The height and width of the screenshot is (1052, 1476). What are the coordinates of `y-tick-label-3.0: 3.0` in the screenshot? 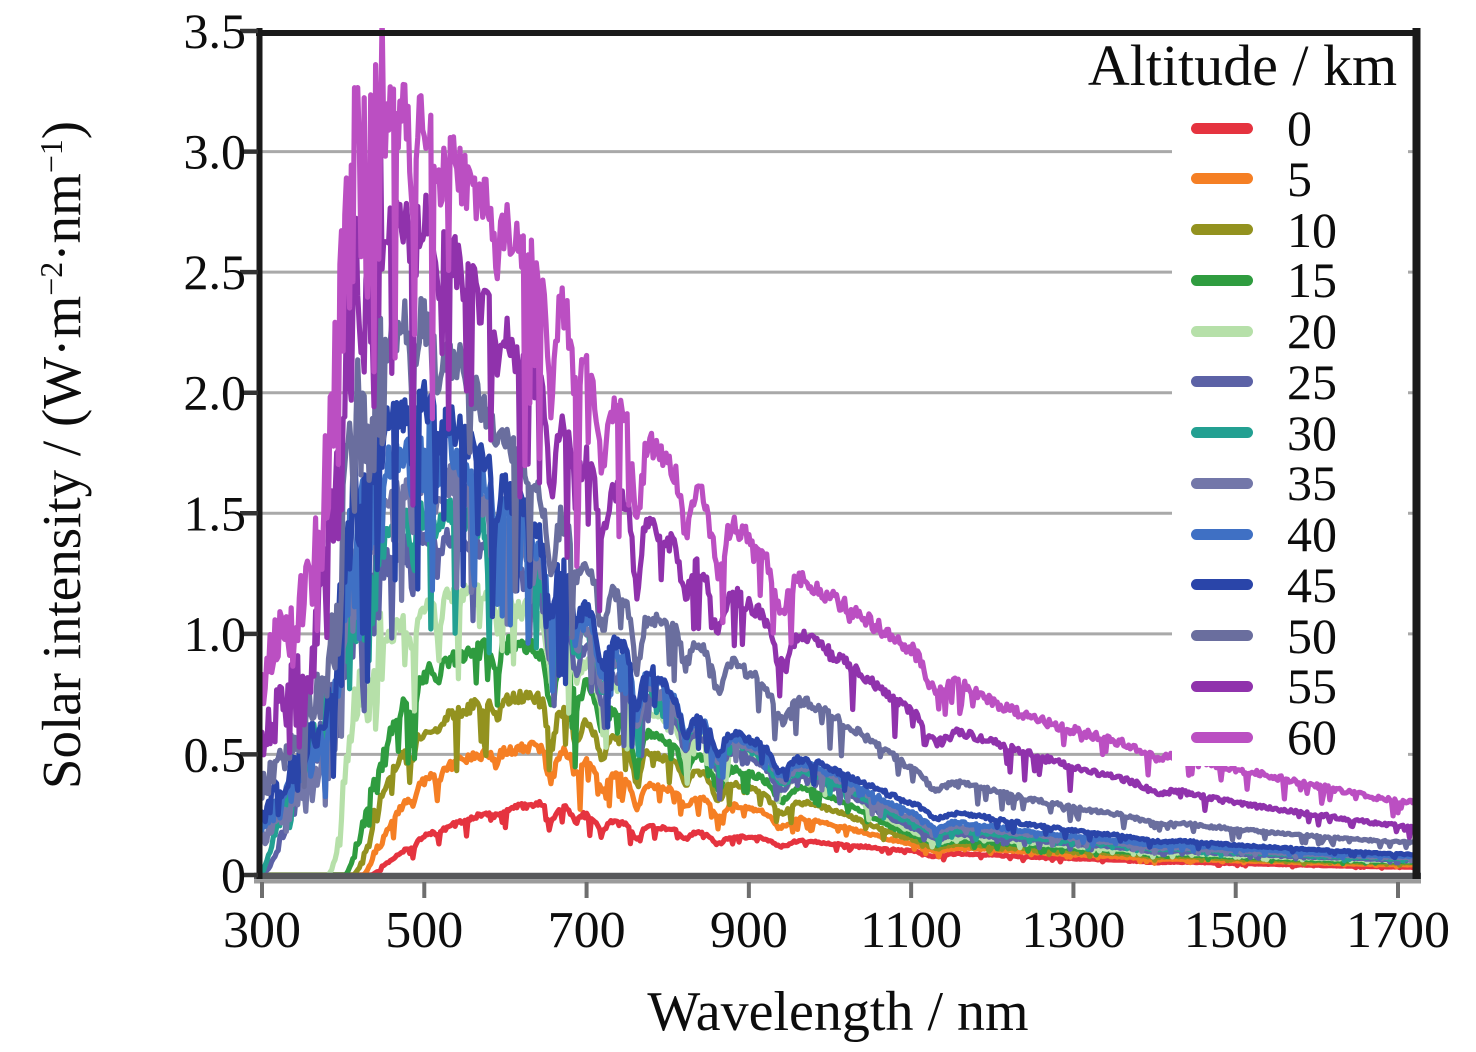 It's located at (215, 152).